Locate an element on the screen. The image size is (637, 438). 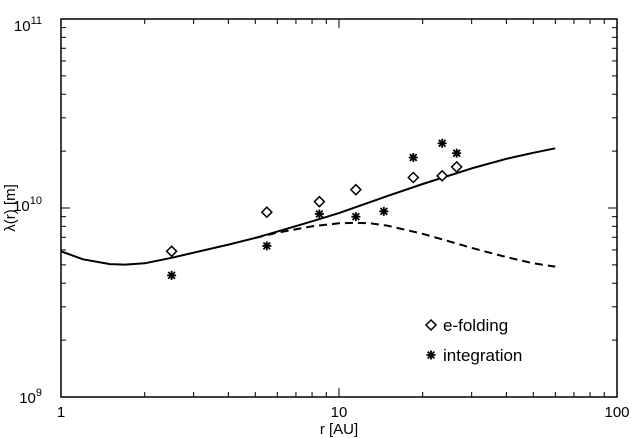
legend-diamond-marker is located at coordinates (431, 325).